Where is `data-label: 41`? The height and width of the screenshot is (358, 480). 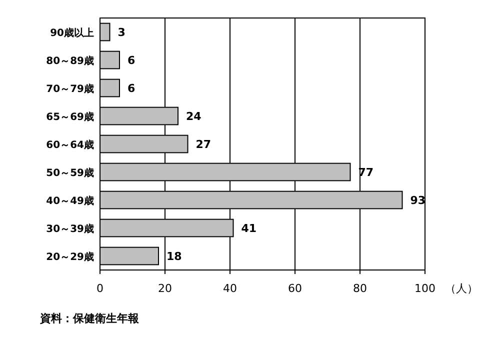
data-label: 41 is located at coordinates (249, 228).